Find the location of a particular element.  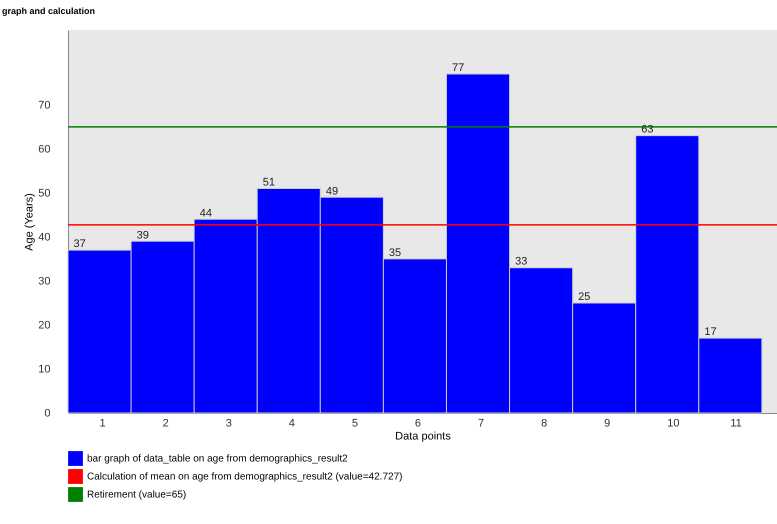

data-label: 25 is located at coordinates (584, 296).